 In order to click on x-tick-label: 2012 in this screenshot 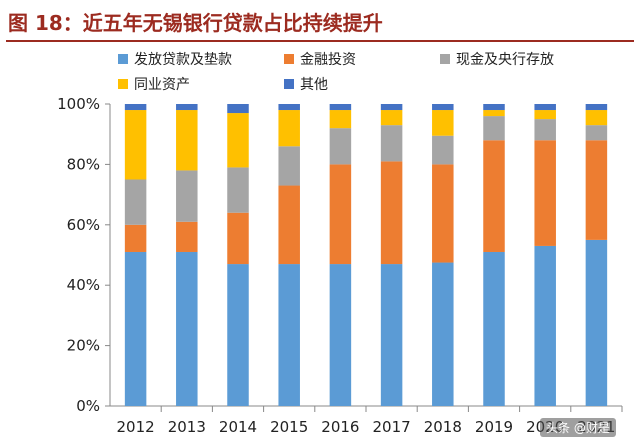, I will do `click(136, 427)`.